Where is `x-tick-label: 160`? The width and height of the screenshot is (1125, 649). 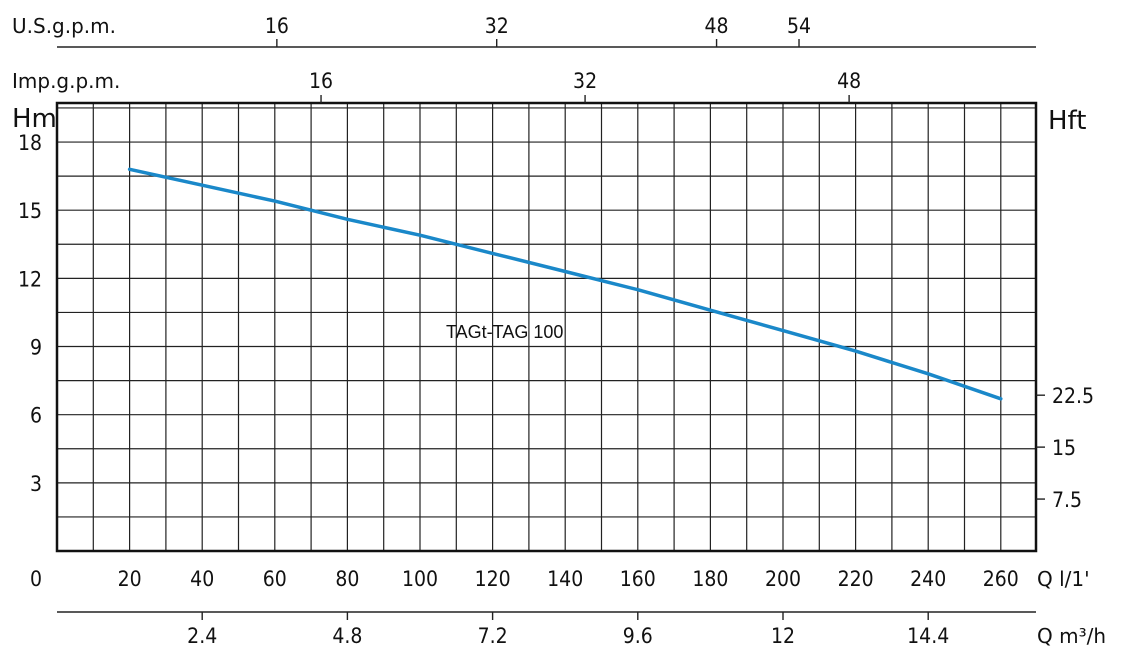 x-tick-label: 160 is located at coordinates (638, 579).